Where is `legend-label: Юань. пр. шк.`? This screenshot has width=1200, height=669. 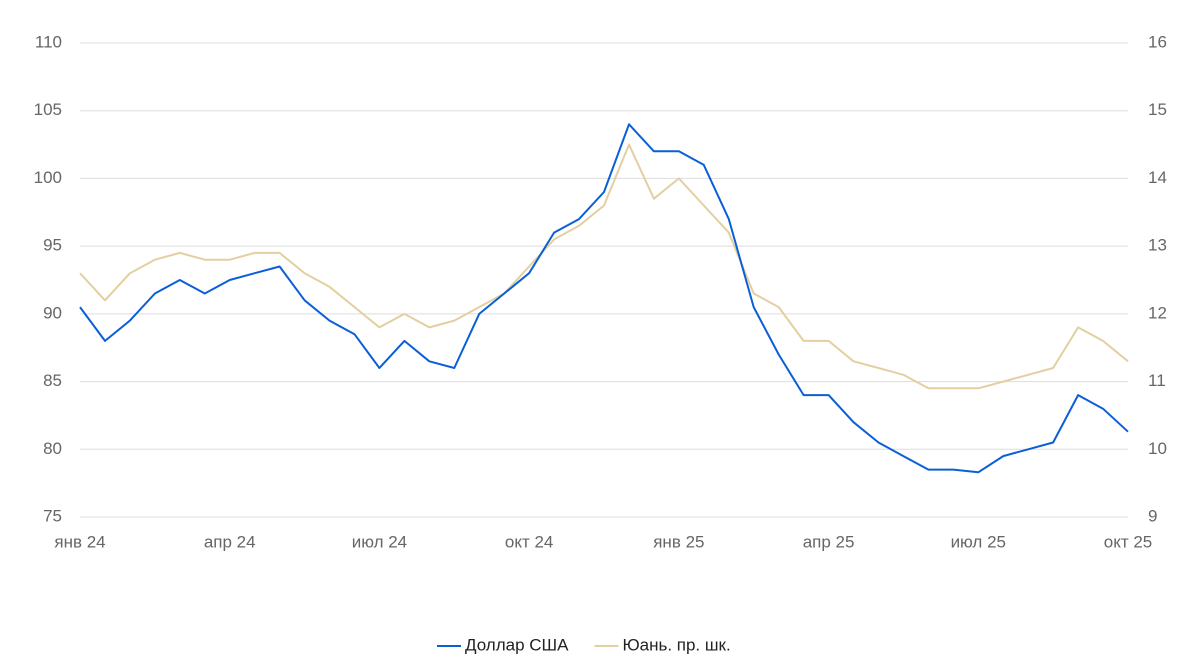 legend-label: Юань. пр. шк. is located at coordinates (676, 644).